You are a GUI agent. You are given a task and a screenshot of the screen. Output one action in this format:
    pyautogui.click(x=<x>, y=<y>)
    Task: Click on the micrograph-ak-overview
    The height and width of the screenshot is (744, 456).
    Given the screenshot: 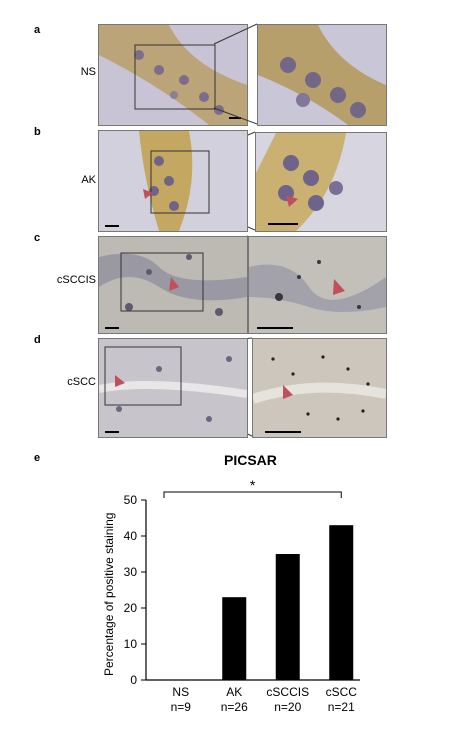 What is the action you would take?
    pyautogui.click(x=173, y=181)
    